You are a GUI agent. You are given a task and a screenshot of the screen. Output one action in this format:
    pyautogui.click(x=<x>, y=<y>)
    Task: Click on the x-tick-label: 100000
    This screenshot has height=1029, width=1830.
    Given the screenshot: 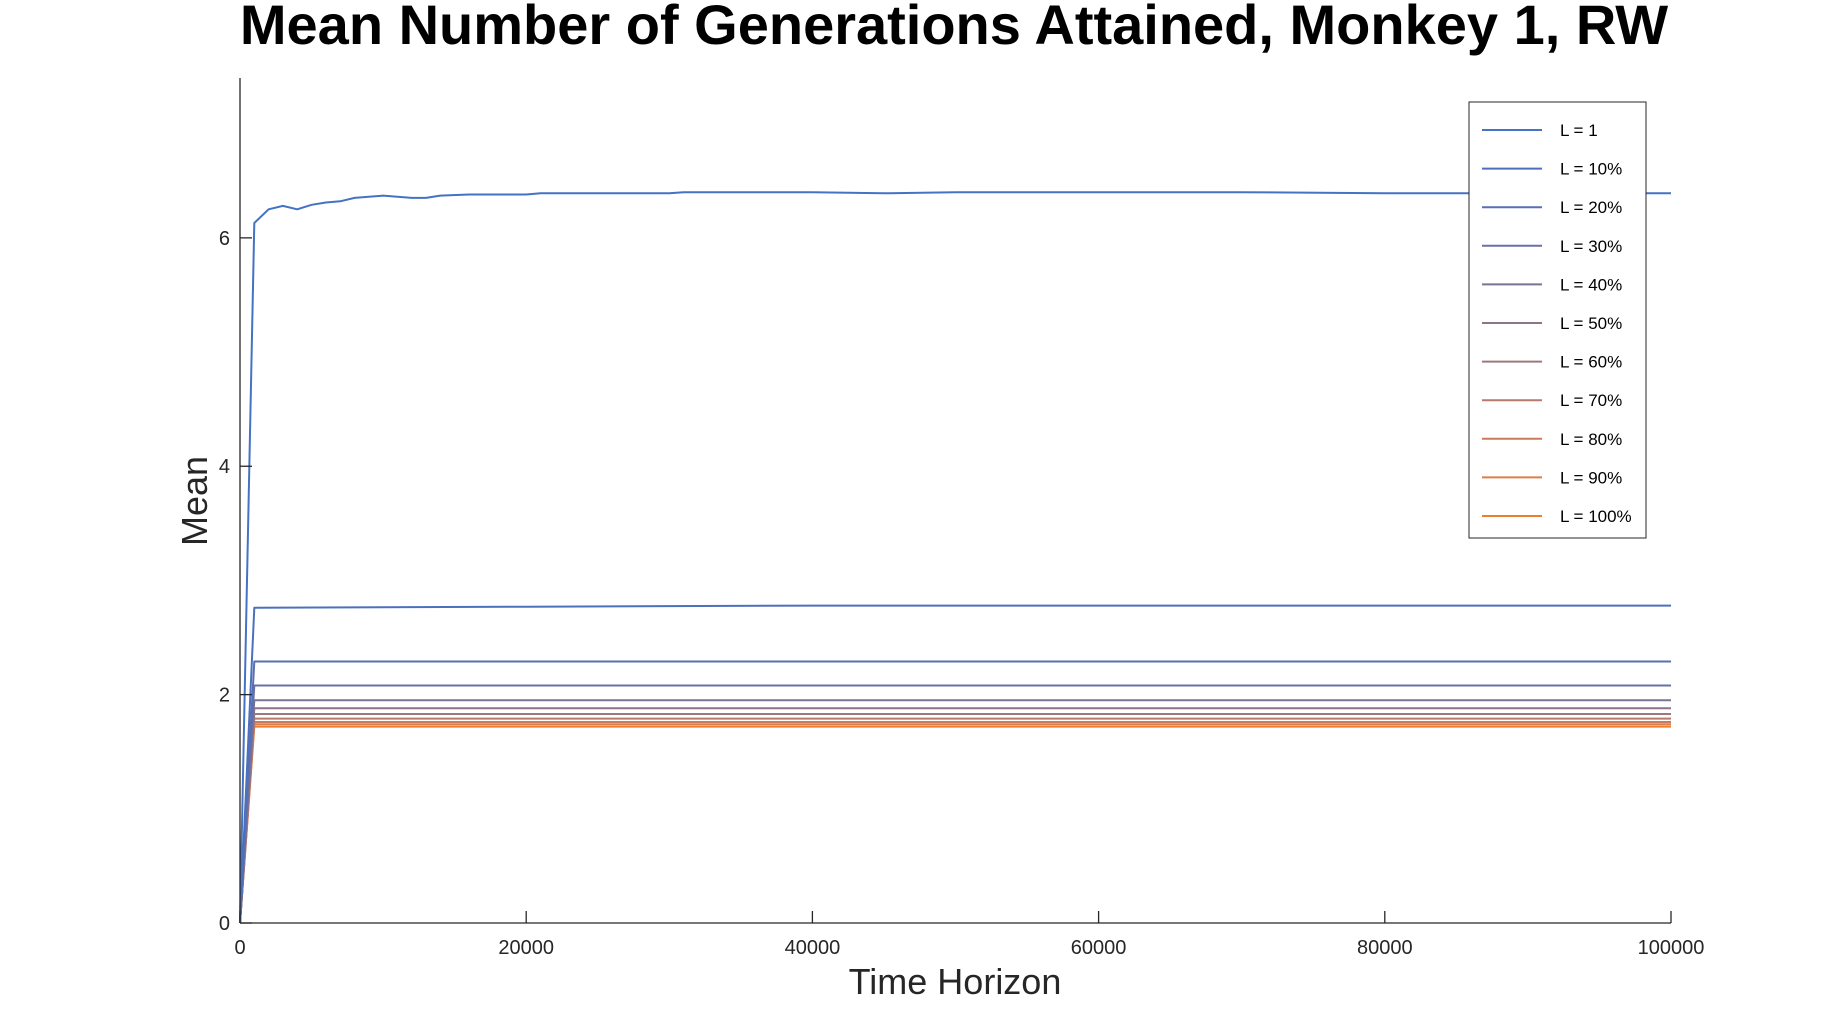 What is the action you would take?
    pyautogui.click(x=1671, y=948)
    